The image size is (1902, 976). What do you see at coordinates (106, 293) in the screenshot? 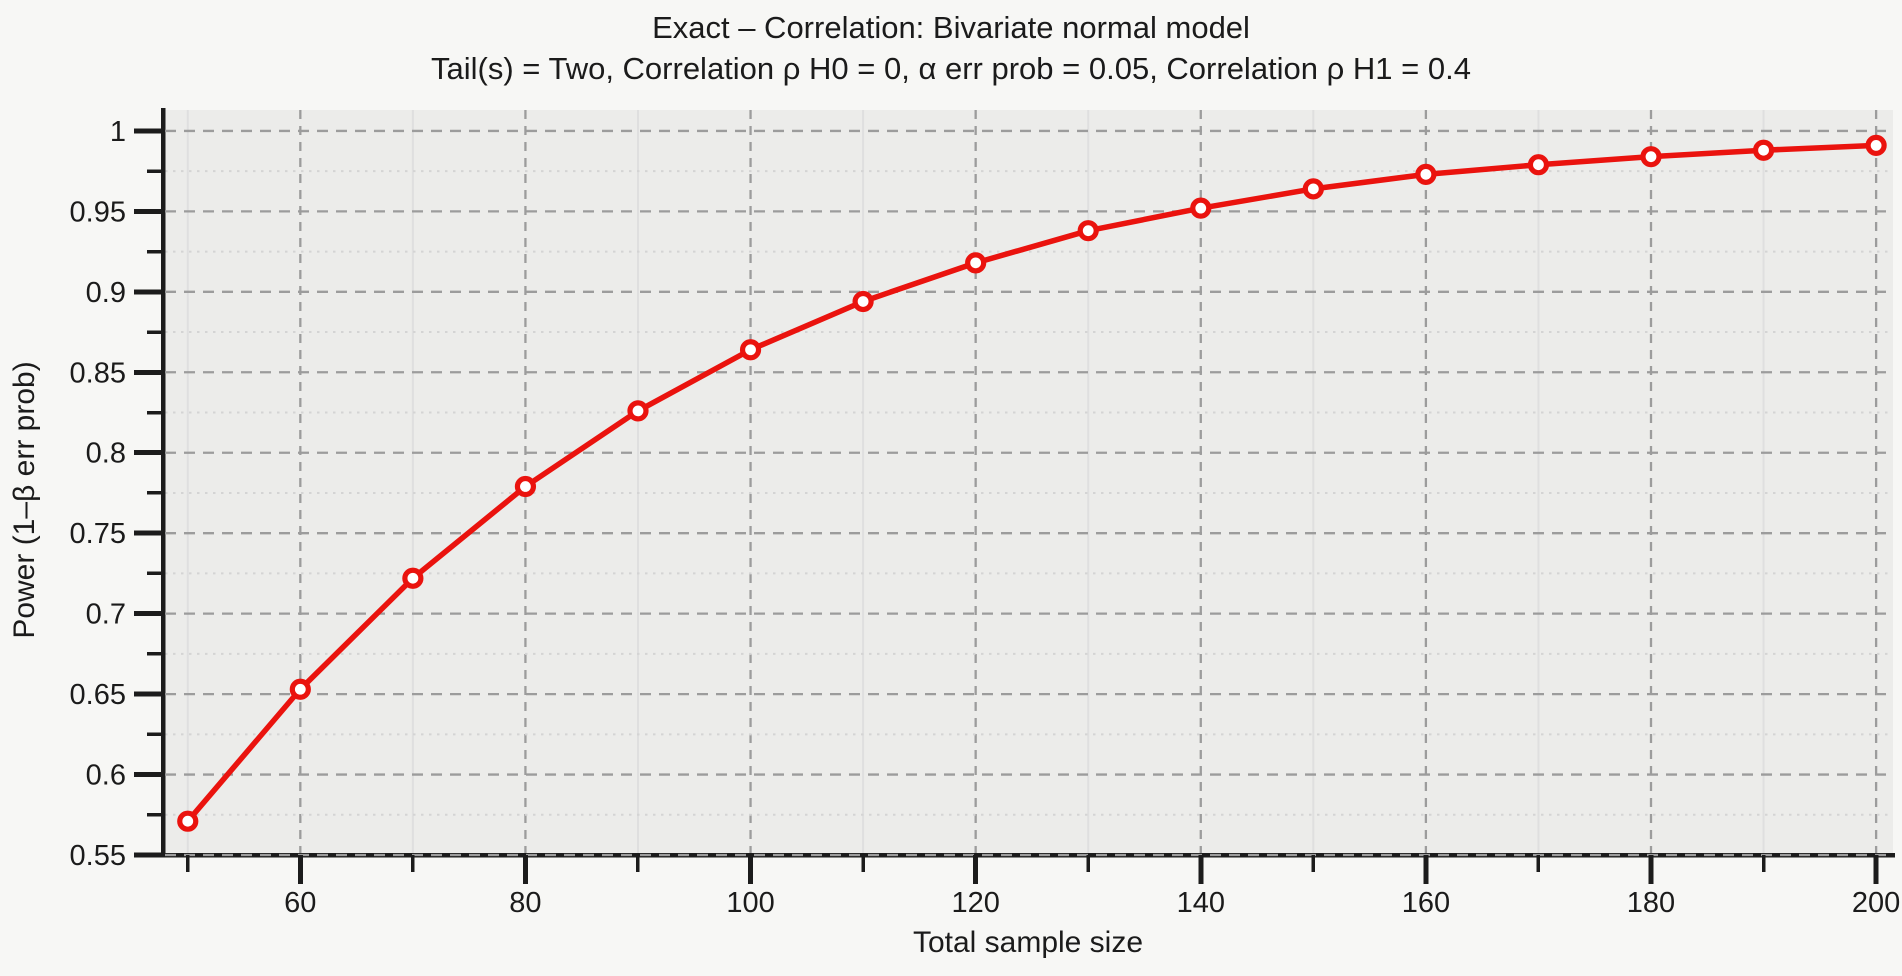
I see `y-tick-label: 0.9` at bounding box center [106, 293].